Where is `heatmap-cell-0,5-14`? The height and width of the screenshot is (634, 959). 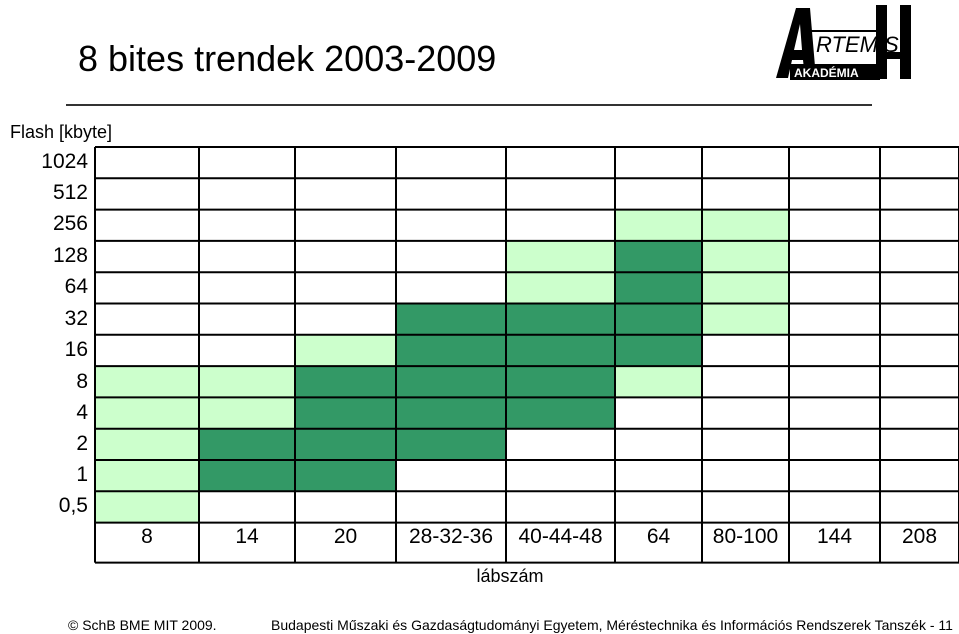
heatmap-cell-0,5-14 is located at coordinates (247, 507).